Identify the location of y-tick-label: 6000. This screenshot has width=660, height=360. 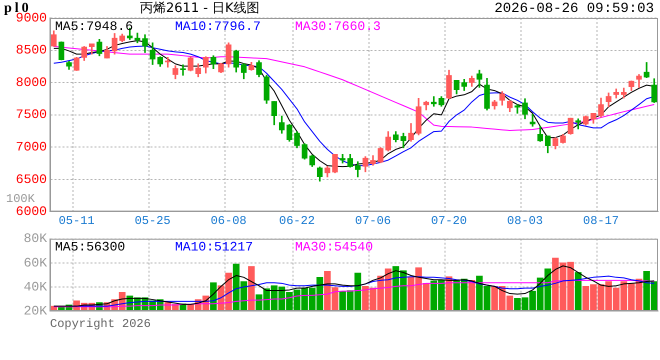
(31, 212).